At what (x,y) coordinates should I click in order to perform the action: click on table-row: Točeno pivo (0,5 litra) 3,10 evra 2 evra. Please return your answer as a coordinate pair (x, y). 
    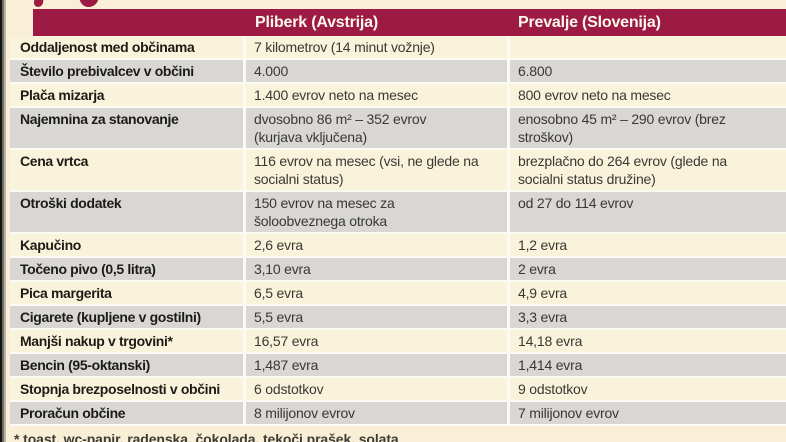
    Looking at the image, I should click on (398, 270).